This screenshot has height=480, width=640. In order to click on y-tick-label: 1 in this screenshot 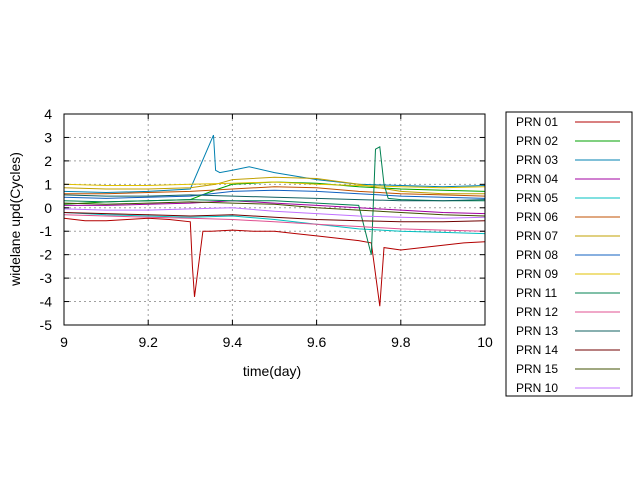, I will do `click(48, 184)`.